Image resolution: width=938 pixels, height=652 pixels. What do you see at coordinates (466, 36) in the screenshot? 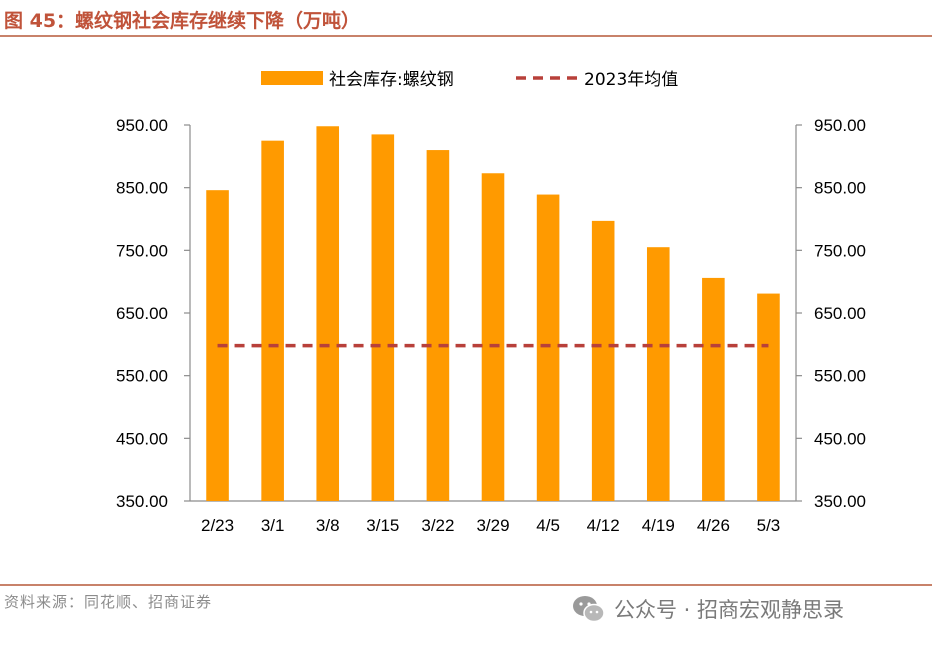
I see `title-rule` at bounding box center [466, 36].